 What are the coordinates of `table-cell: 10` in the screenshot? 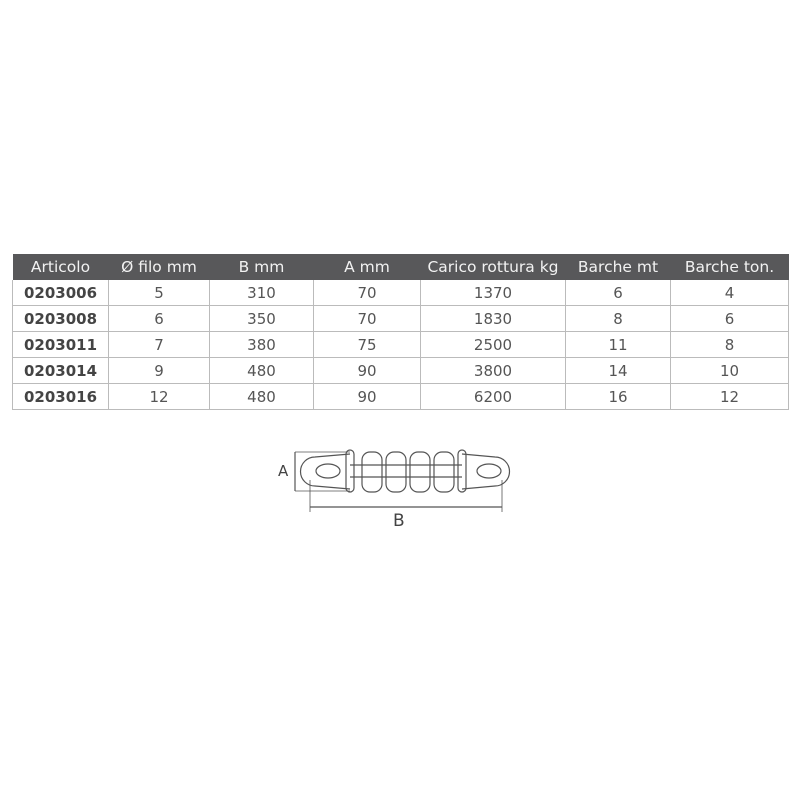 It's located at (729, 370).